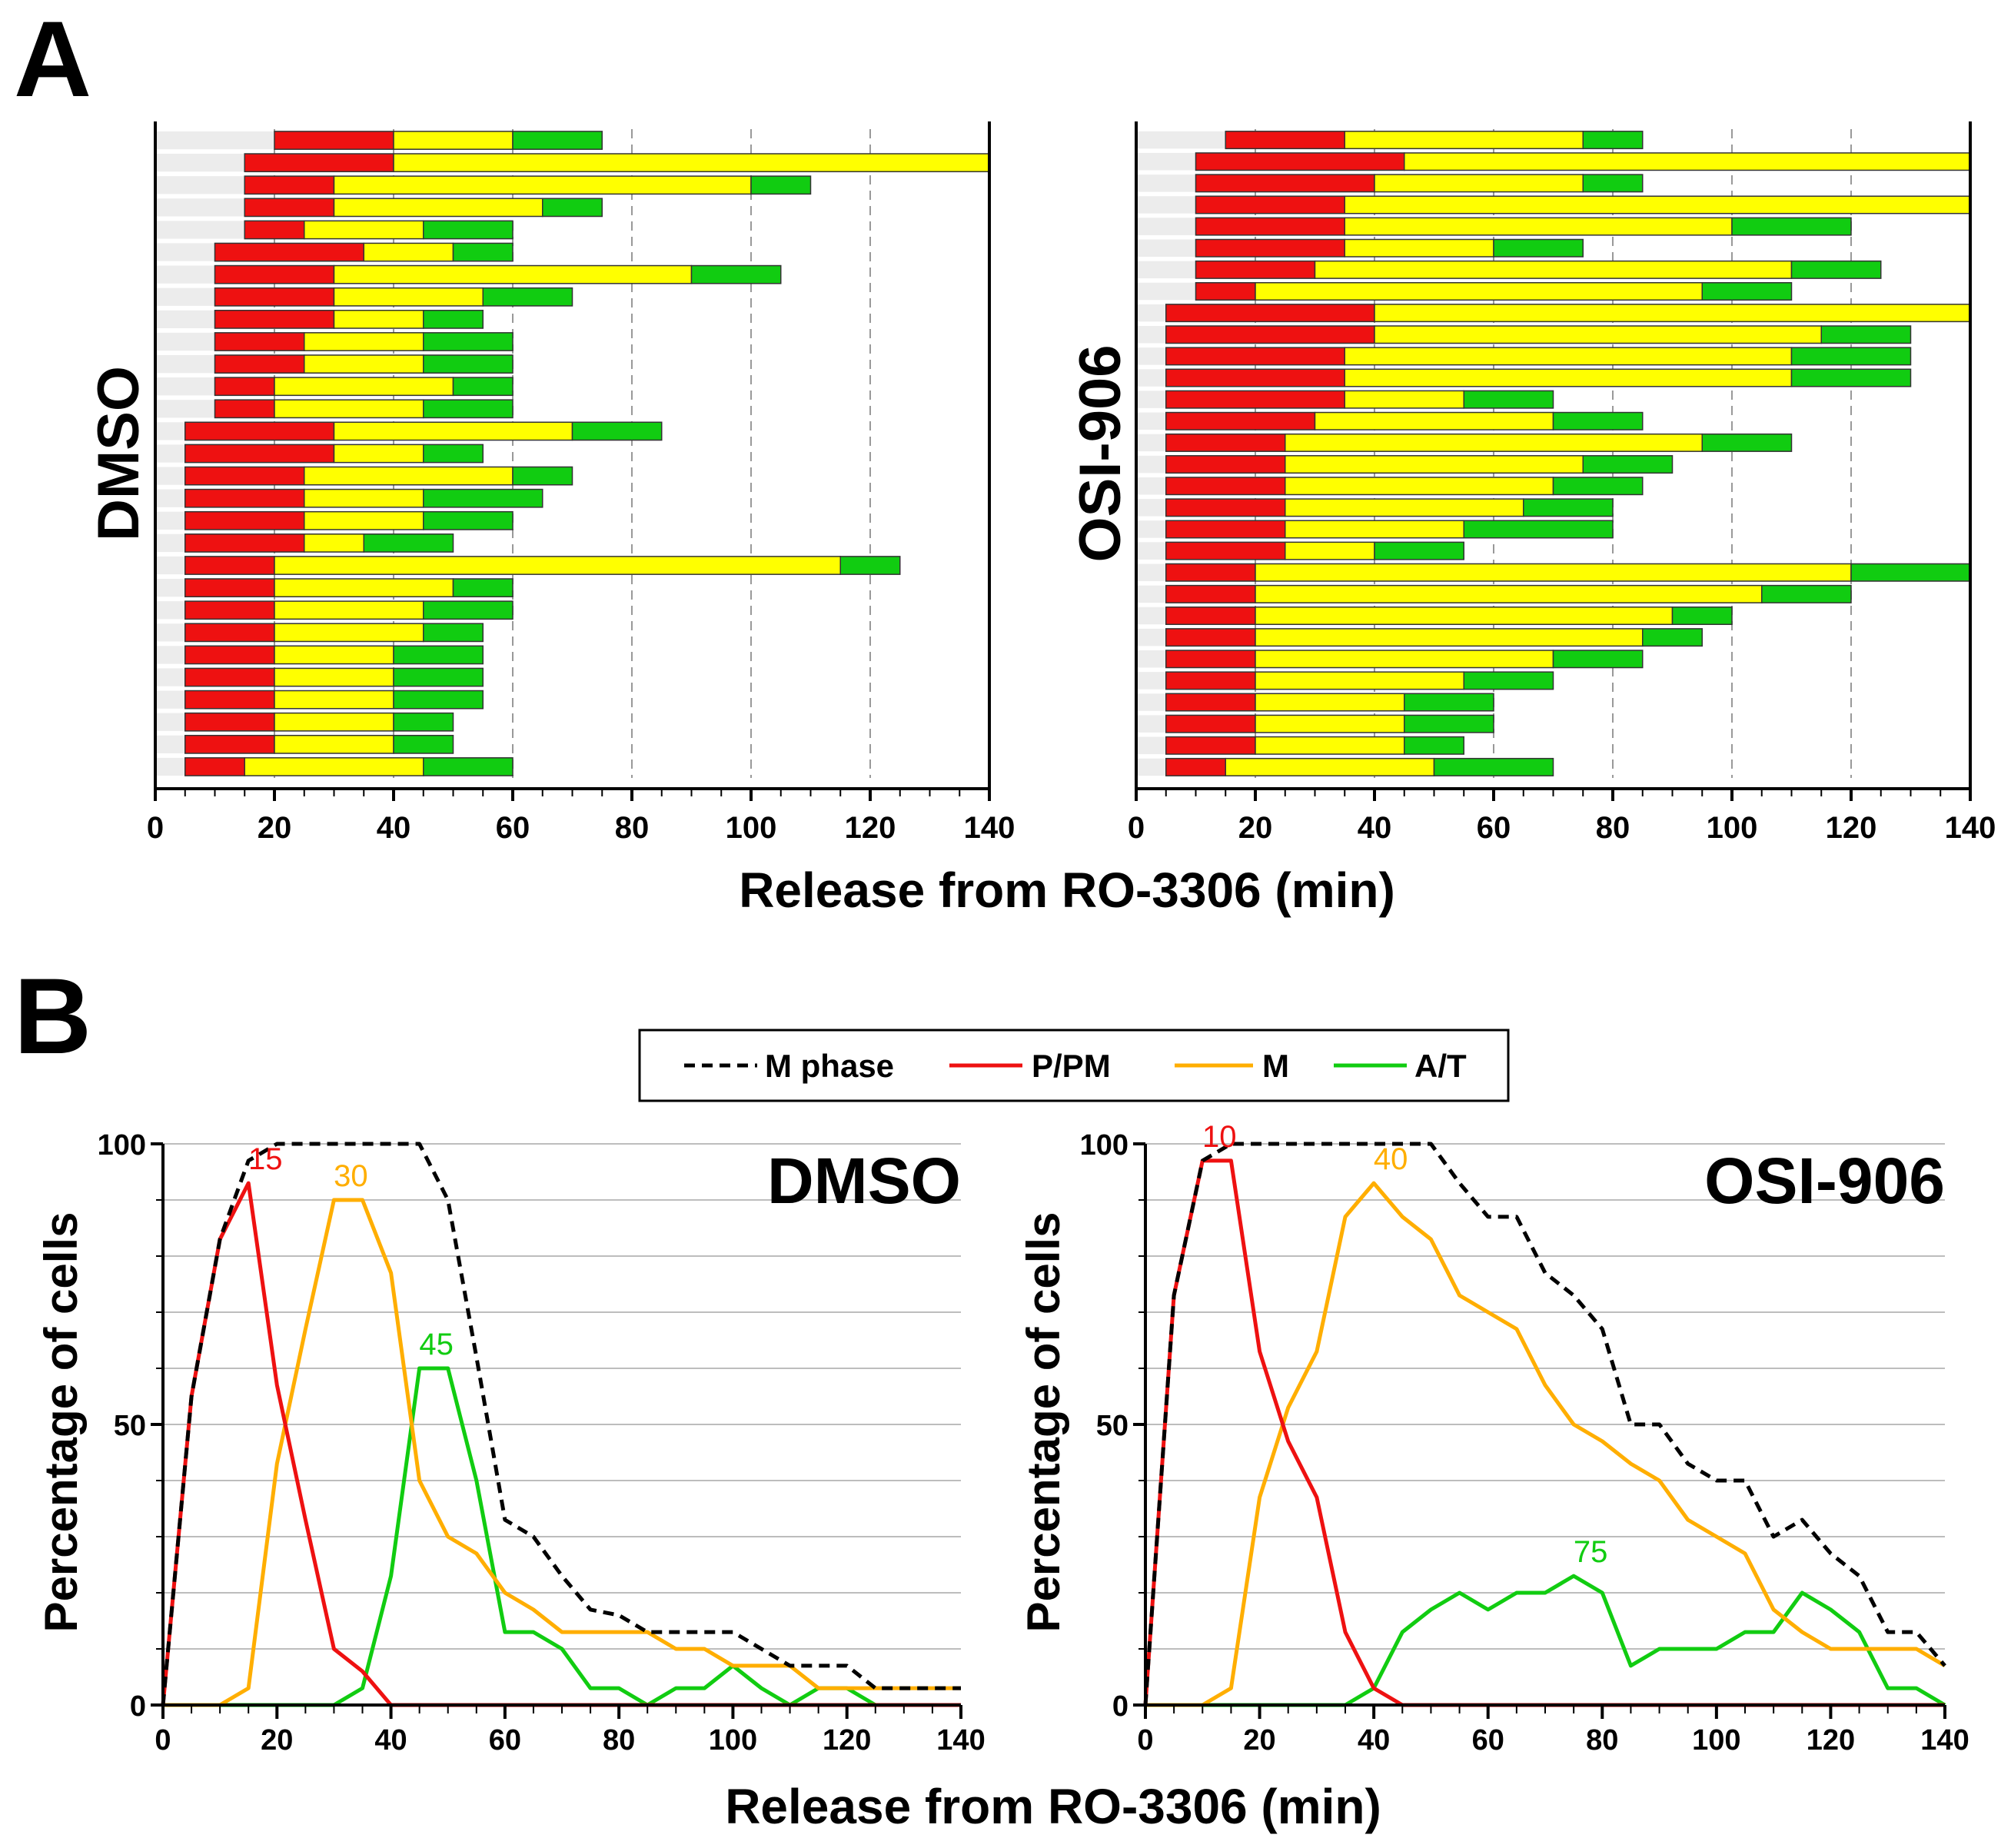 The image size is (2011, 1848). Describe the element at coordinates (1043, 1422) in the screenshot. I see `line-ylabel-osi906: Percentage of cells` at that location.